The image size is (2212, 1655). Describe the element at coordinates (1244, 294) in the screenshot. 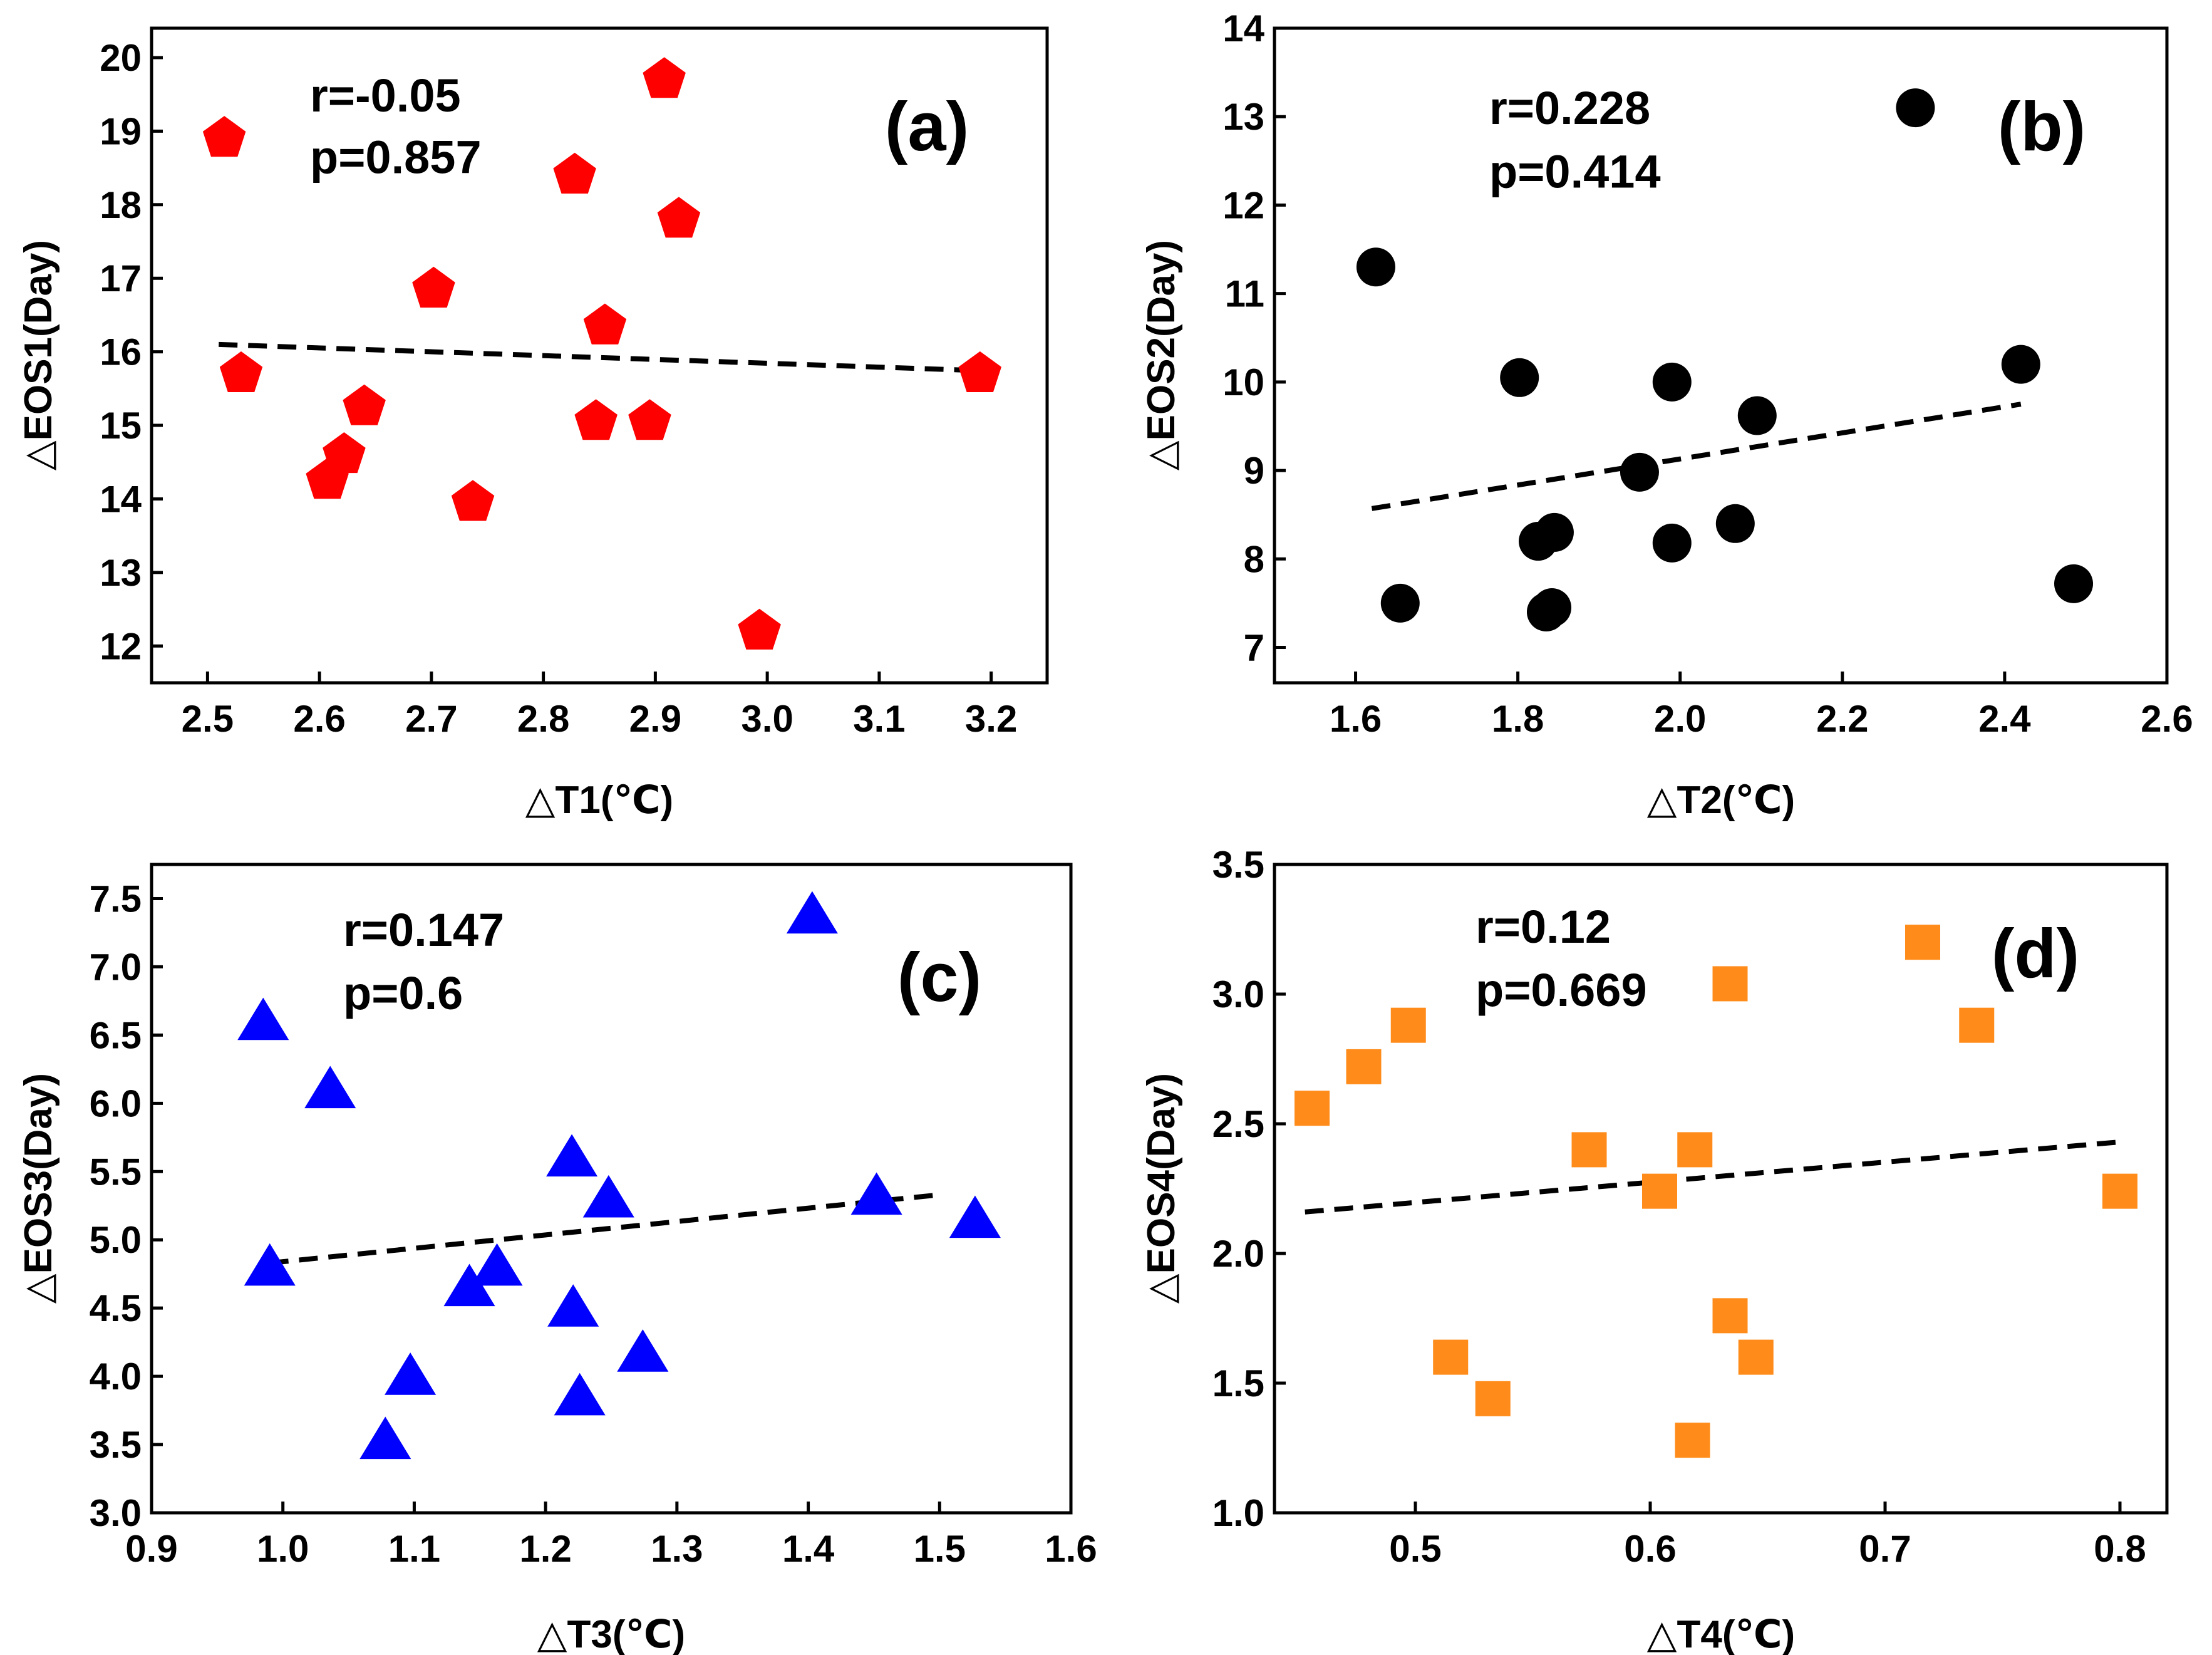

I see `y-tick-label: 11` at that location.